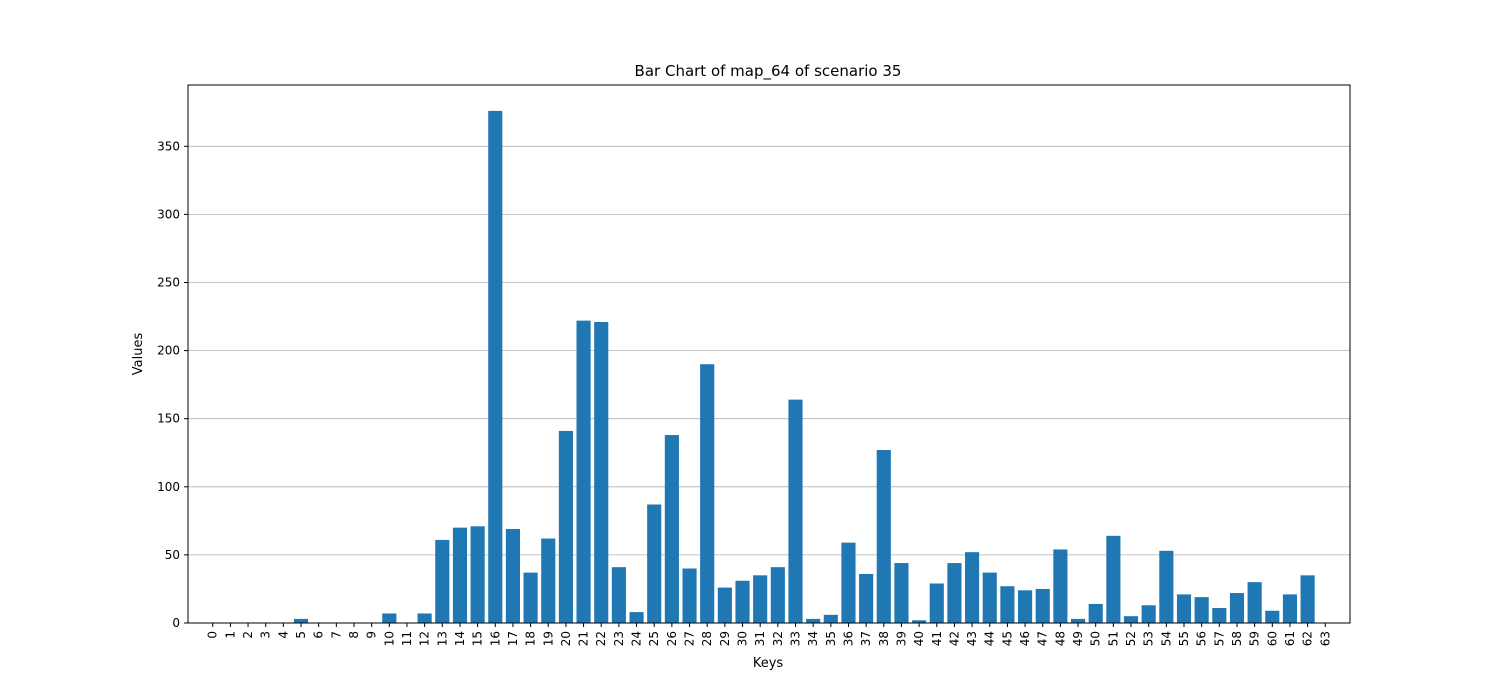 The height and width of the screenshot is (700, 1500). I want to click on x-tick-label: 32, so click(778, 638).